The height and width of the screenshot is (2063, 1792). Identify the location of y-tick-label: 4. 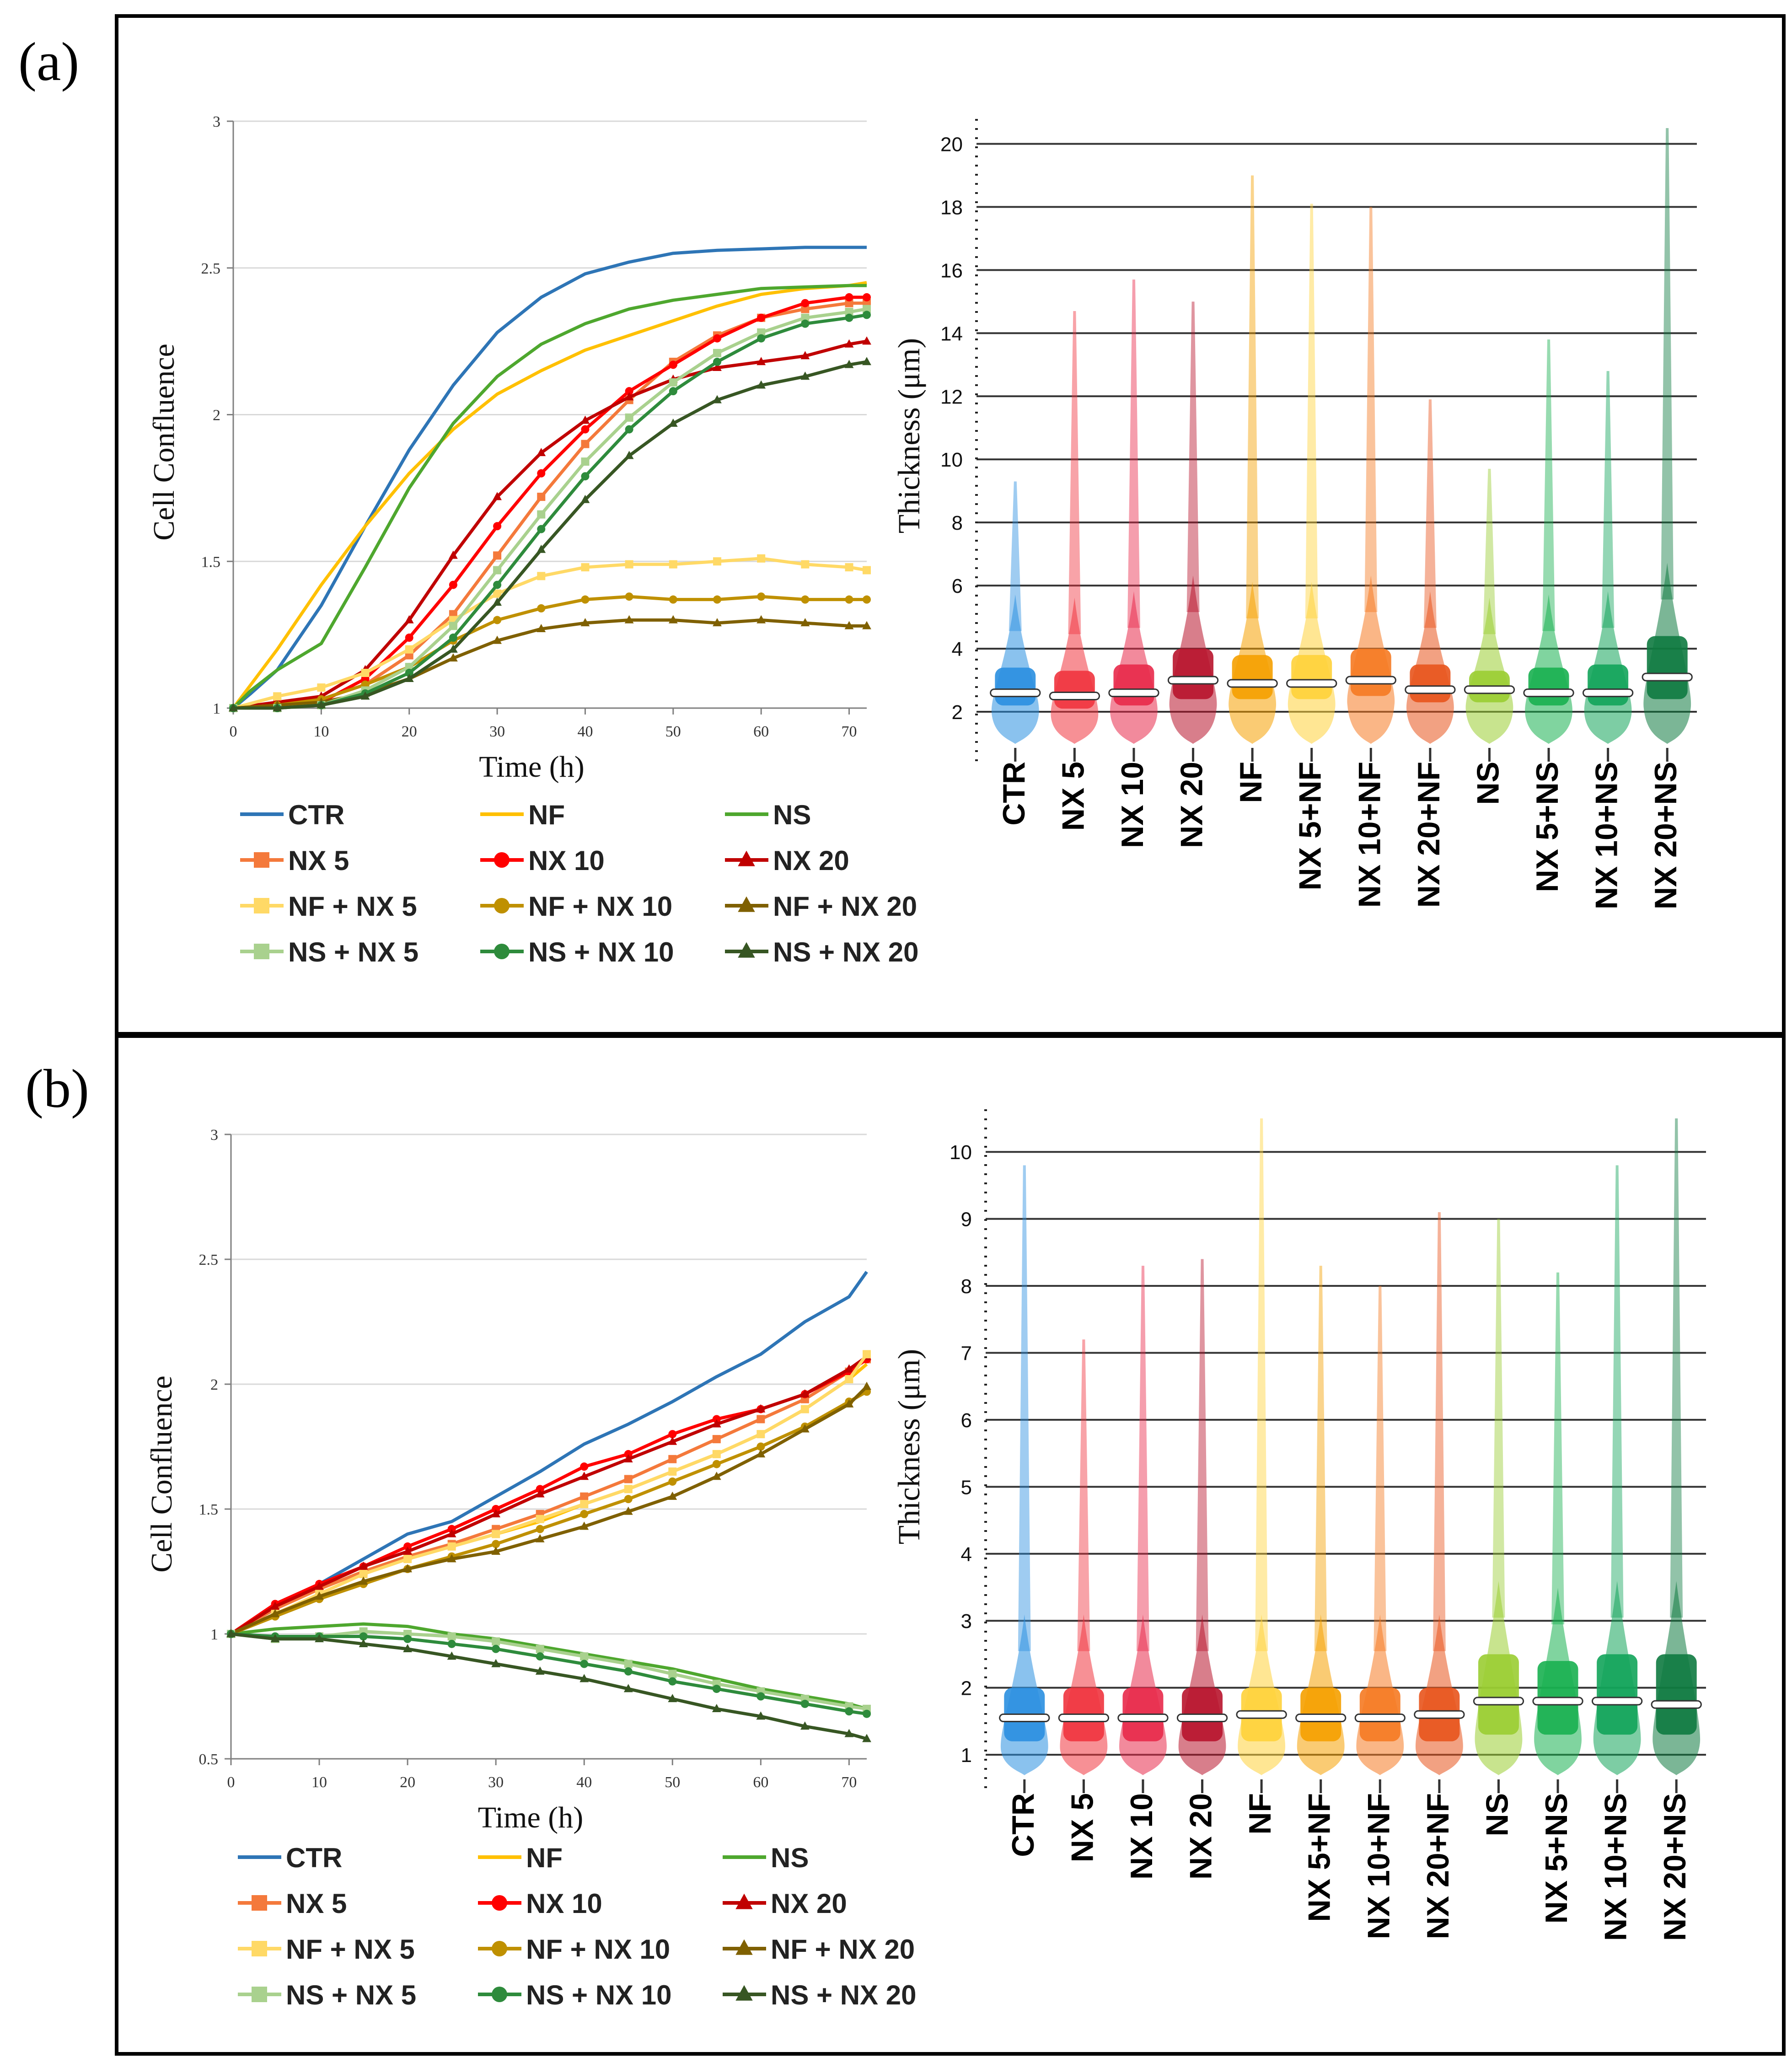
(966, 1554).